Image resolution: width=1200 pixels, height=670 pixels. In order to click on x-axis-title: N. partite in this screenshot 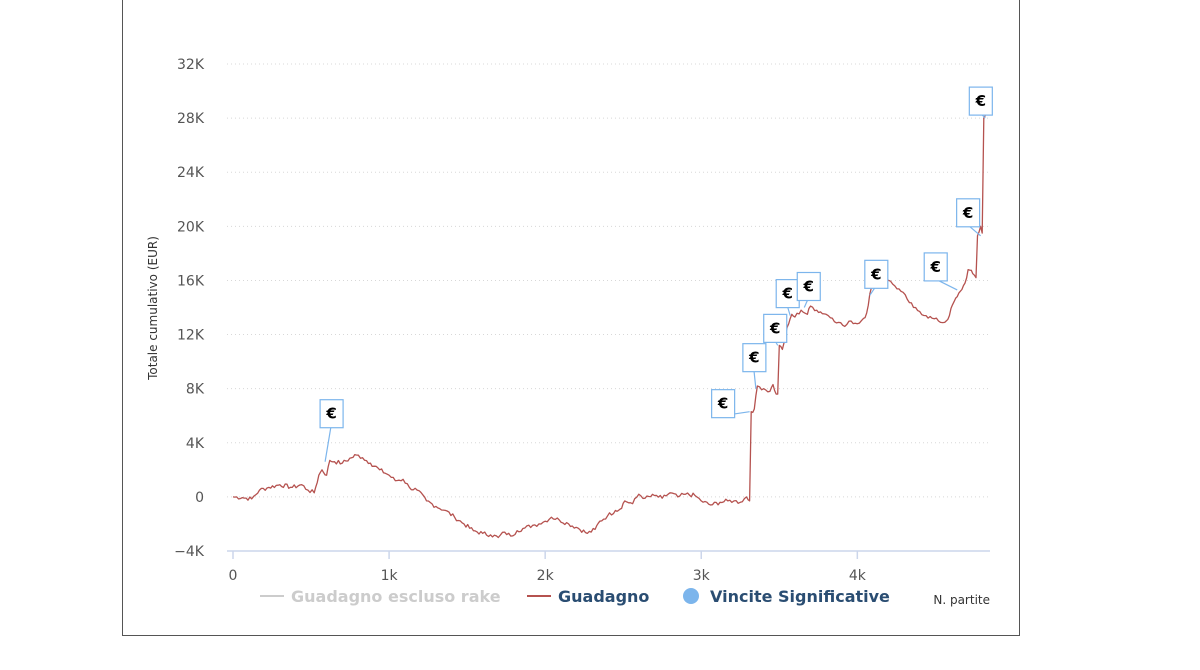, I will do `click(961, 600)`.